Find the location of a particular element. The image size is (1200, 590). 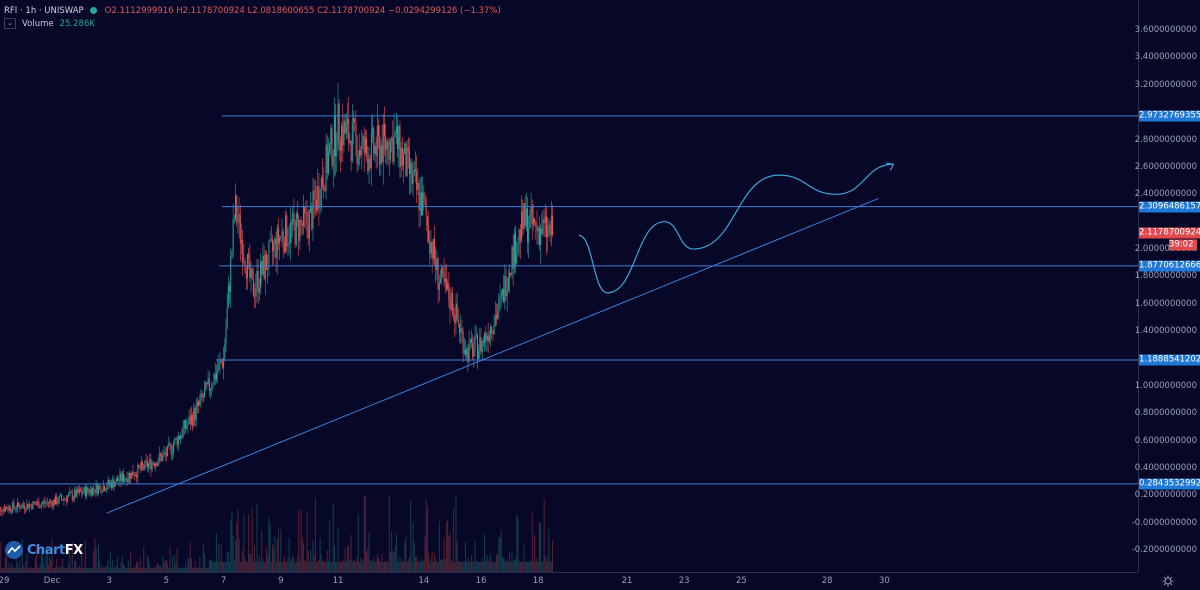

settings-gear-icon is located at coordinates (1168, 581).